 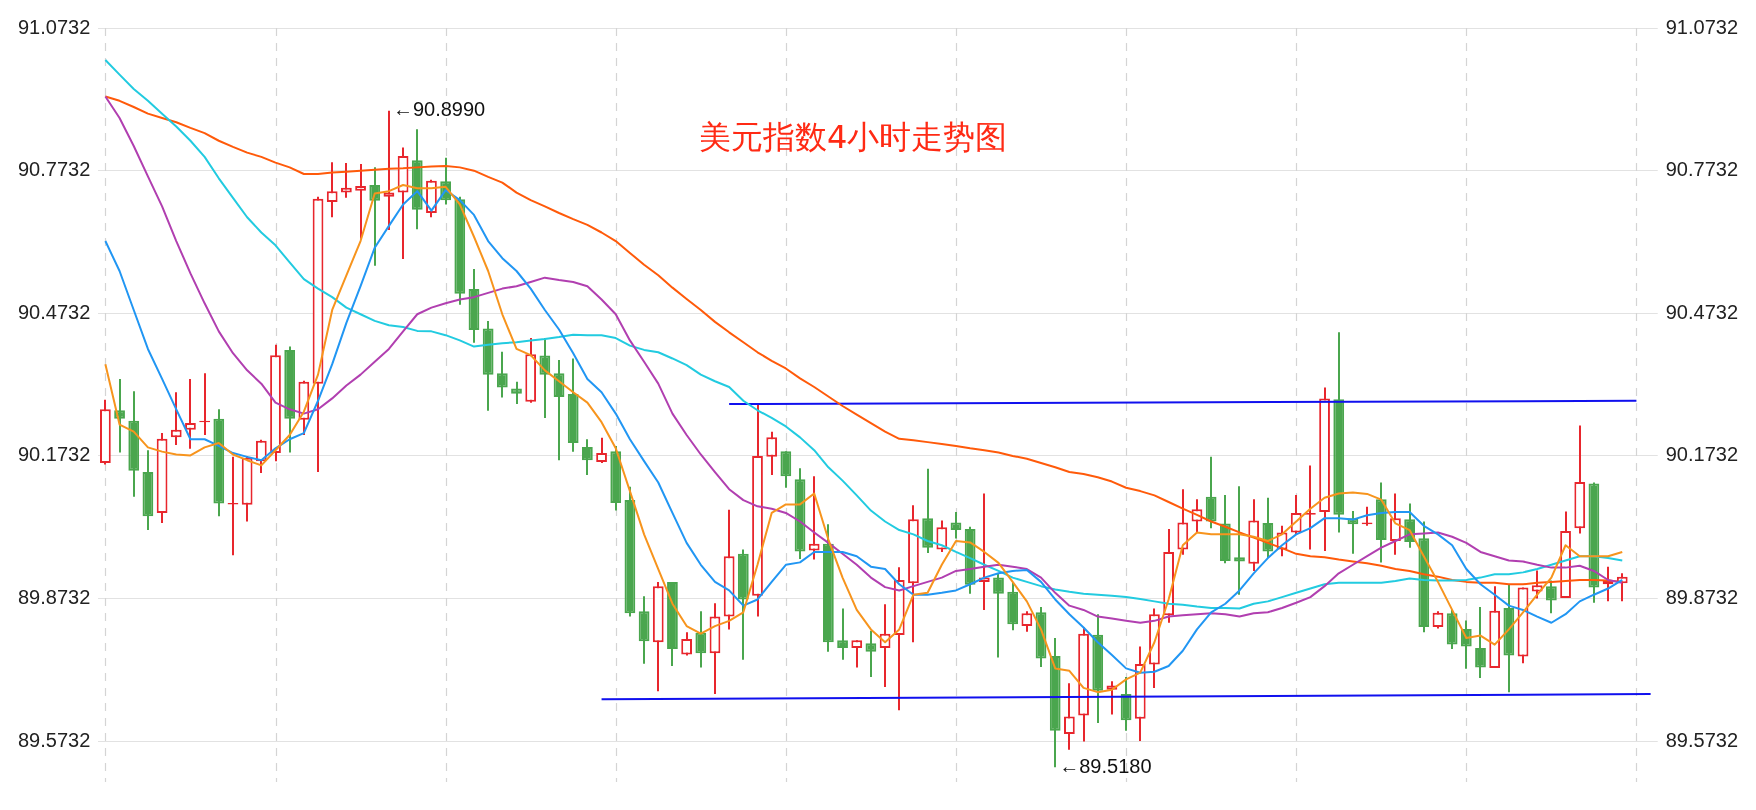 What do you see at coordinates (54, 454) in the screenshot?
I see `y-tick-label: 90.1732` at bounding box center [54, 454].